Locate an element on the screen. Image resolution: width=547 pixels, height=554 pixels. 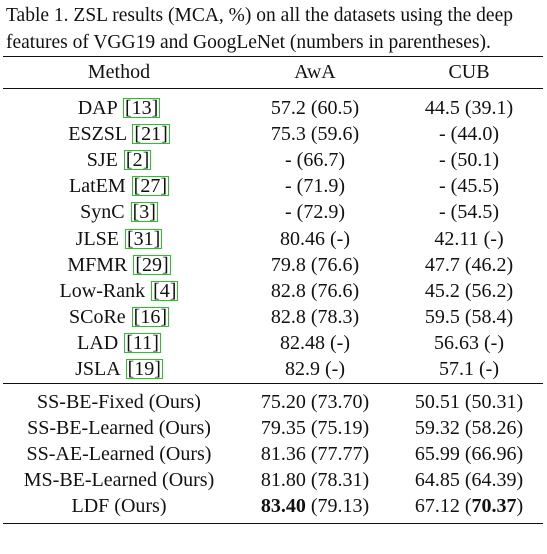
method-name: SJE is located at coordinates (102, 159).